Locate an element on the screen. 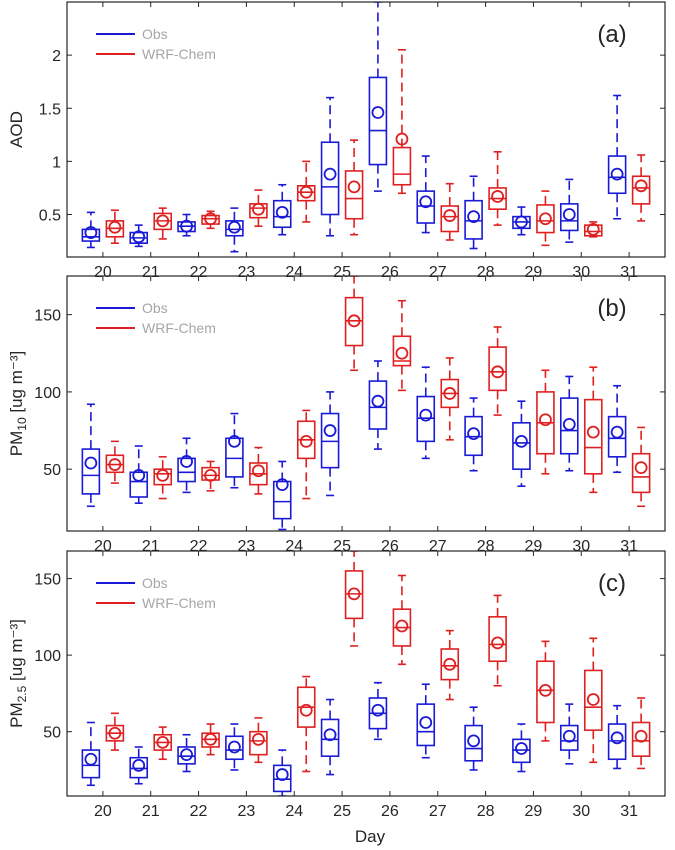 This screenshot has width=675, height=850. series-obs is located at coordinates (354, 738).